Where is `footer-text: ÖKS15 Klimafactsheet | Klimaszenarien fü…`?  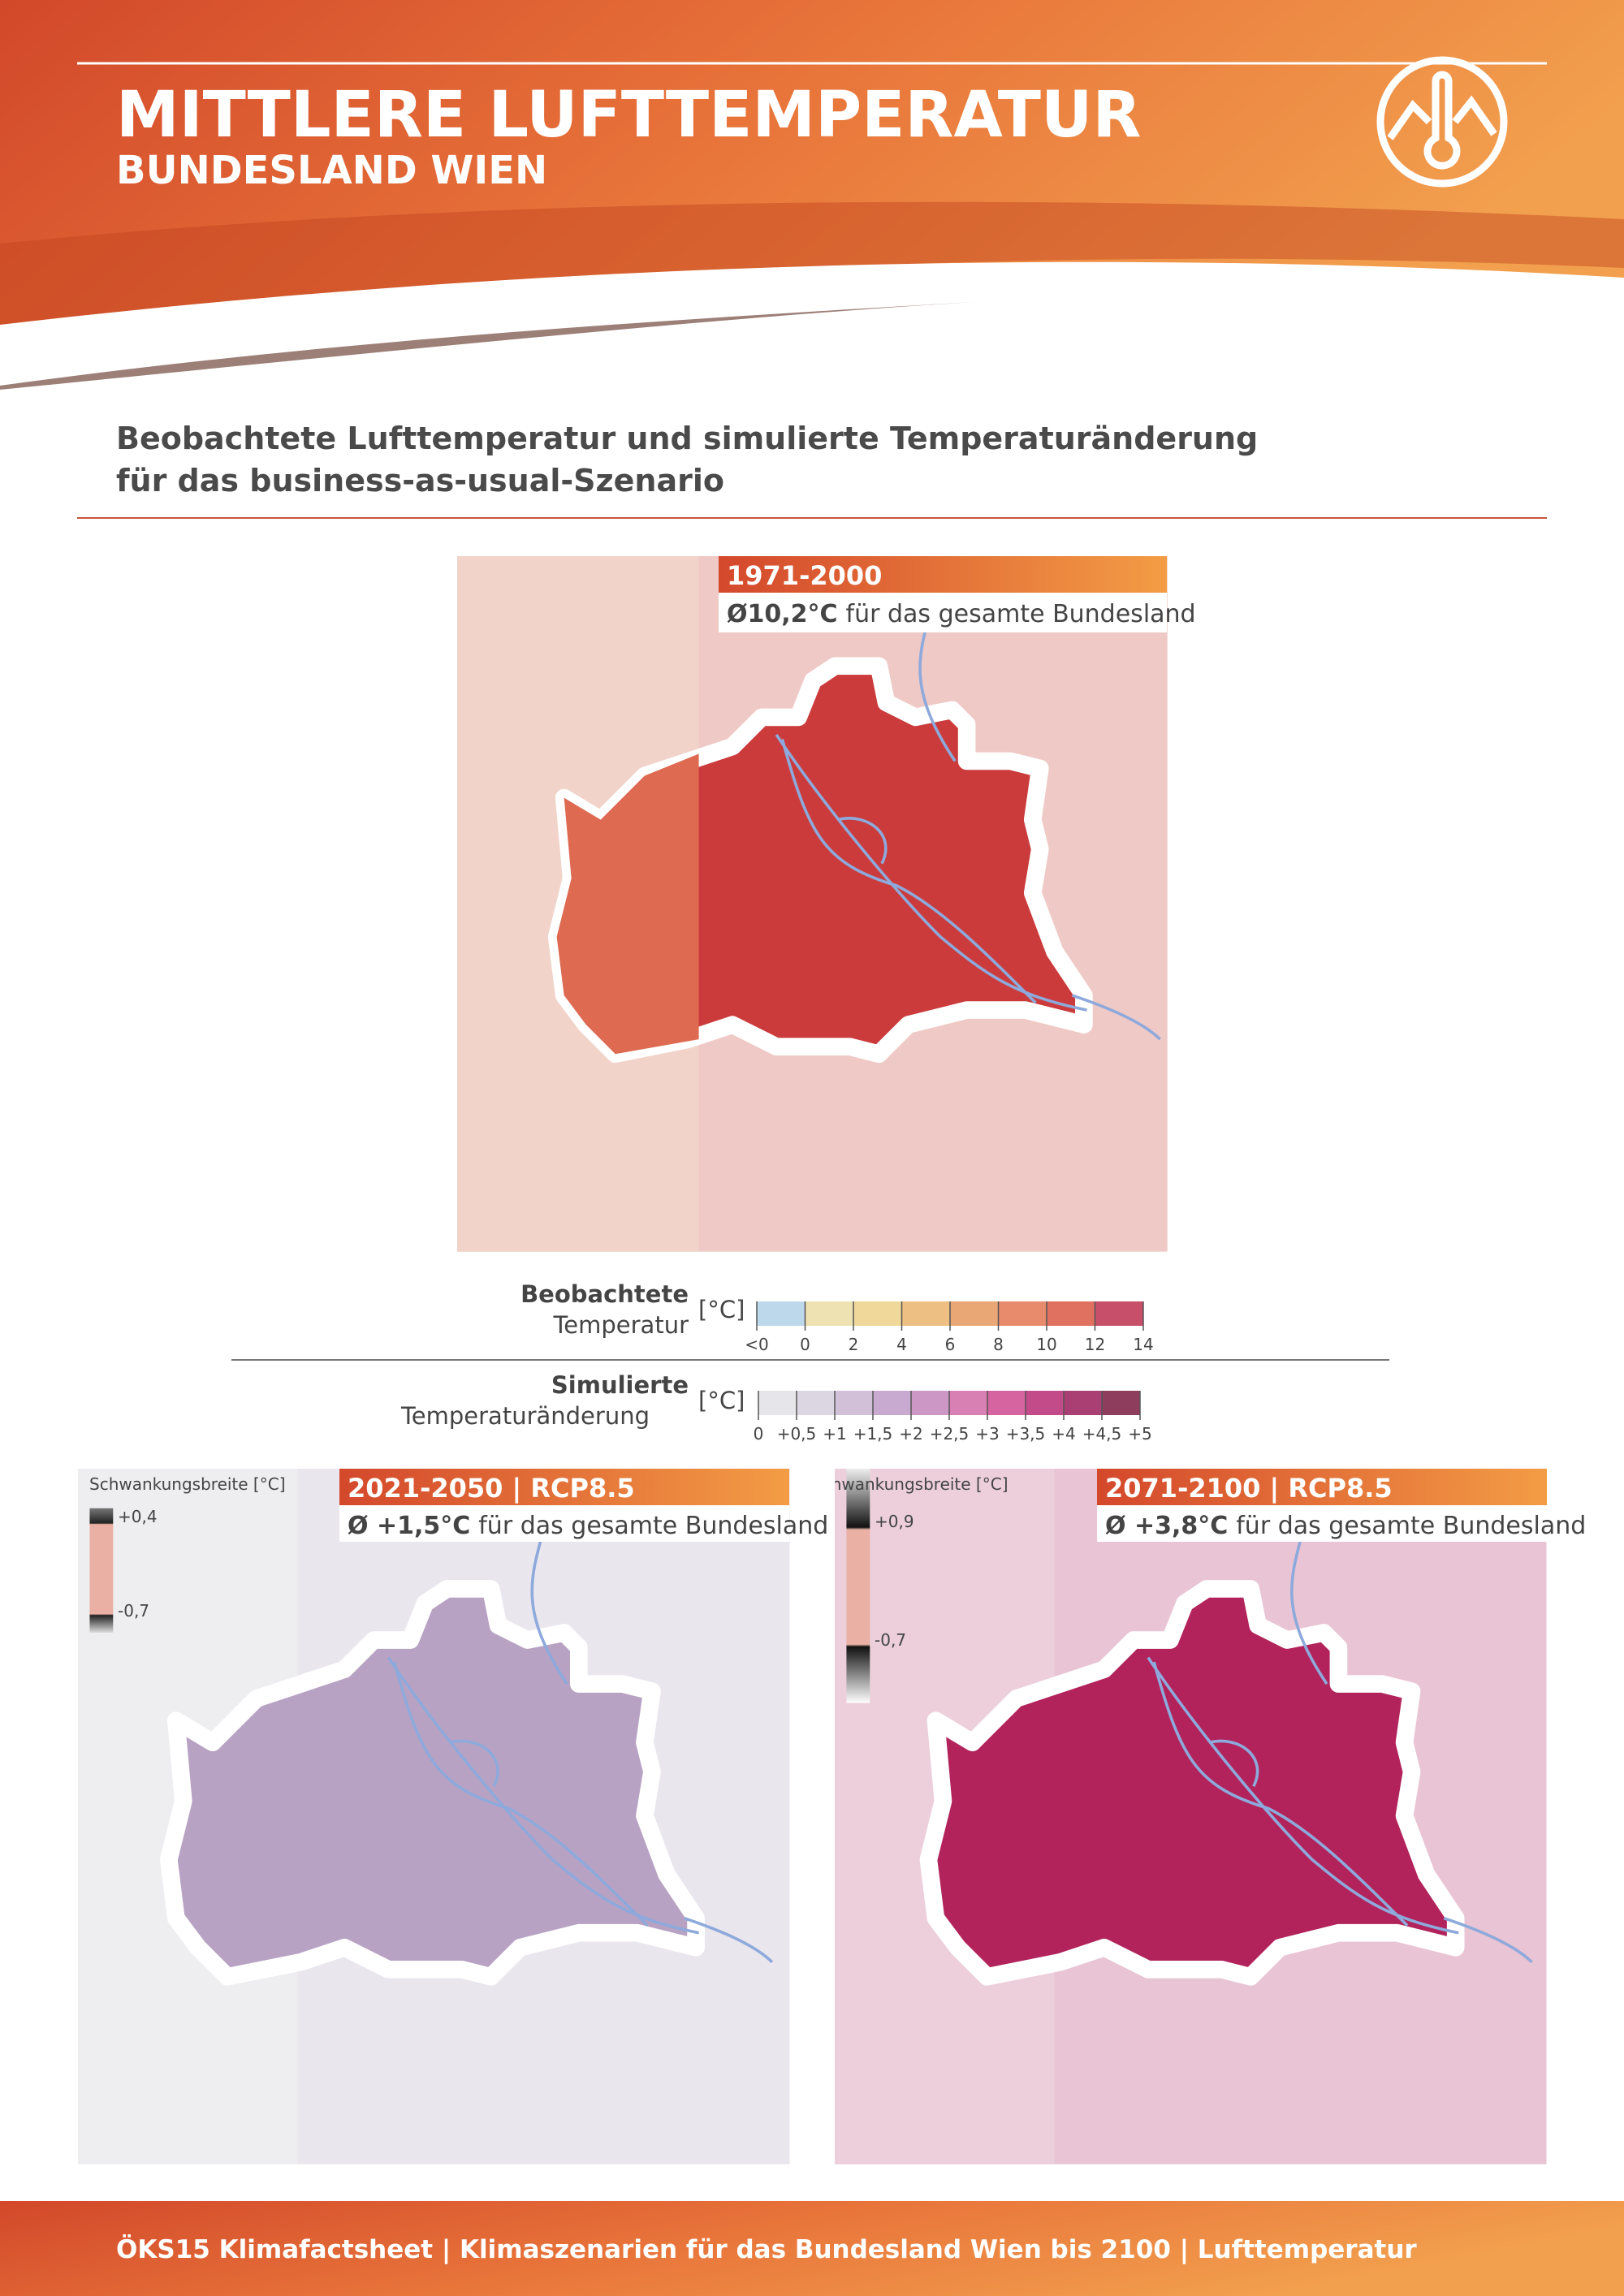
footer-text: ÖKS15 Klimafactsheet | Klimaszenarien fü… is located at coordinates (766, 2249).